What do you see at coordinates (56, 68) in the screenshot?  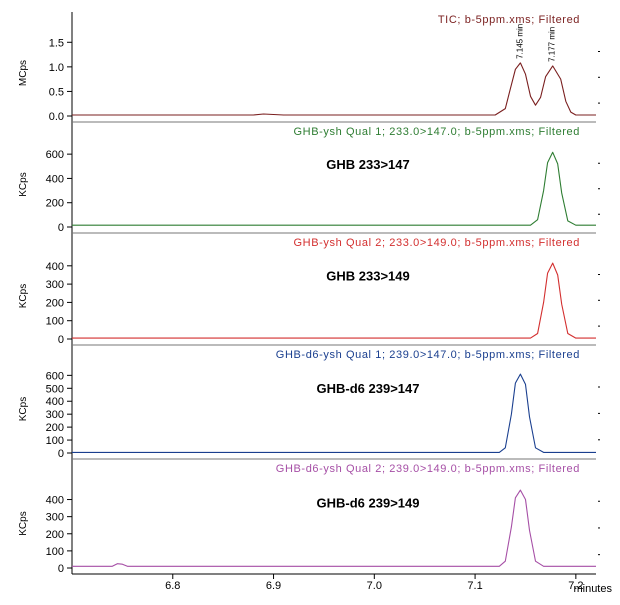 I see `y-tick-label: 1.0` at bounding box center [56, 68].